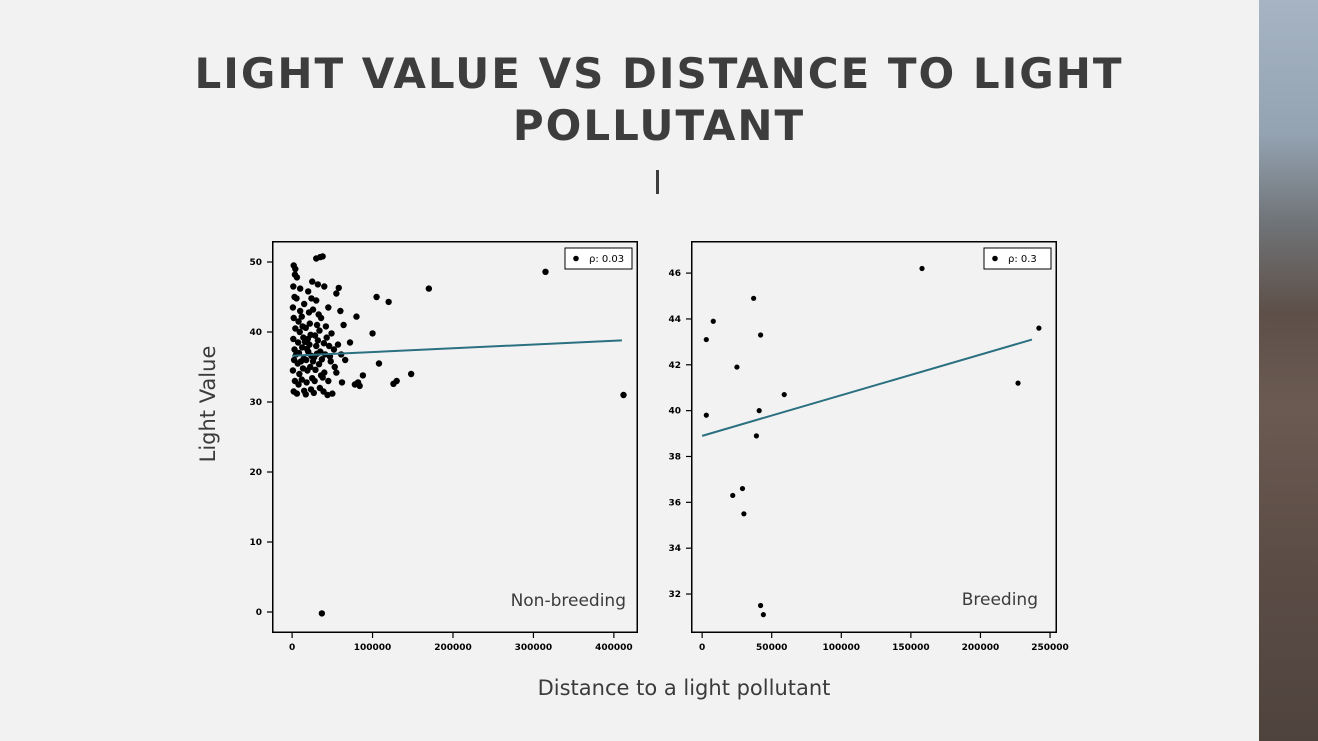 This screenshot has width=1318, height=741. Describe the element at coordinates (657, 182) in the screenshot. I see `text-cursor` at that location.